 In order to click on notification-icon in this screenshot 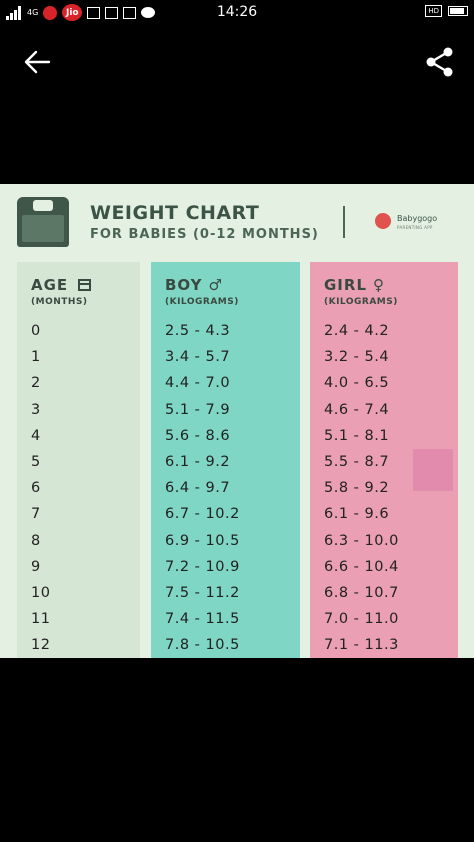, I will do `click(94, 12)`.